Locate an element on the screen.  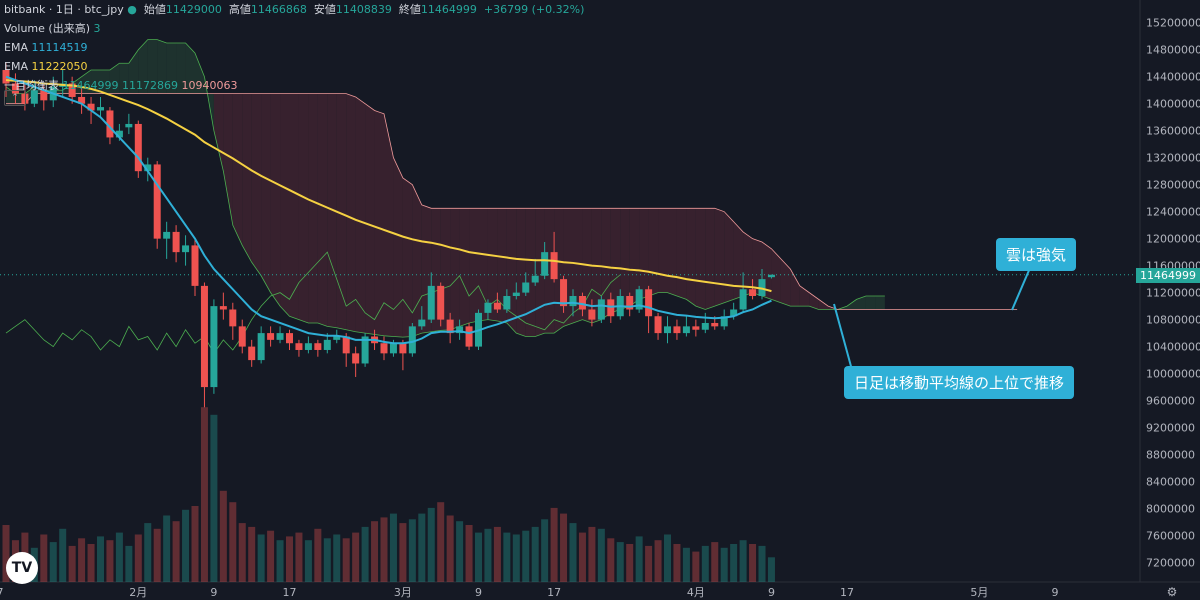
x-tick-label: 2月 is located at coordinates (138, 592).